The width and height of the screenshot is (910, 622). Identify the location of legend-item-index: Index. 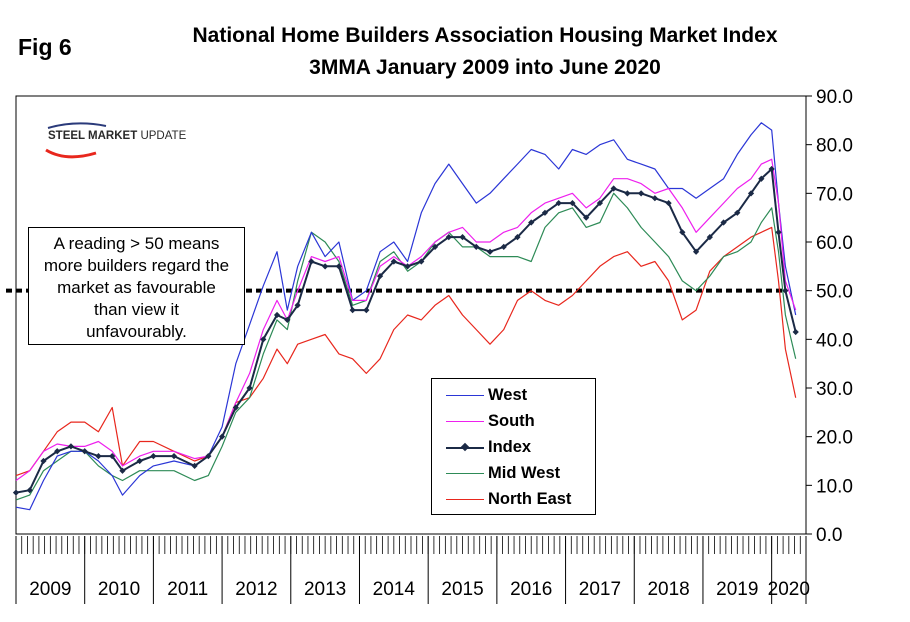
(513, 448).